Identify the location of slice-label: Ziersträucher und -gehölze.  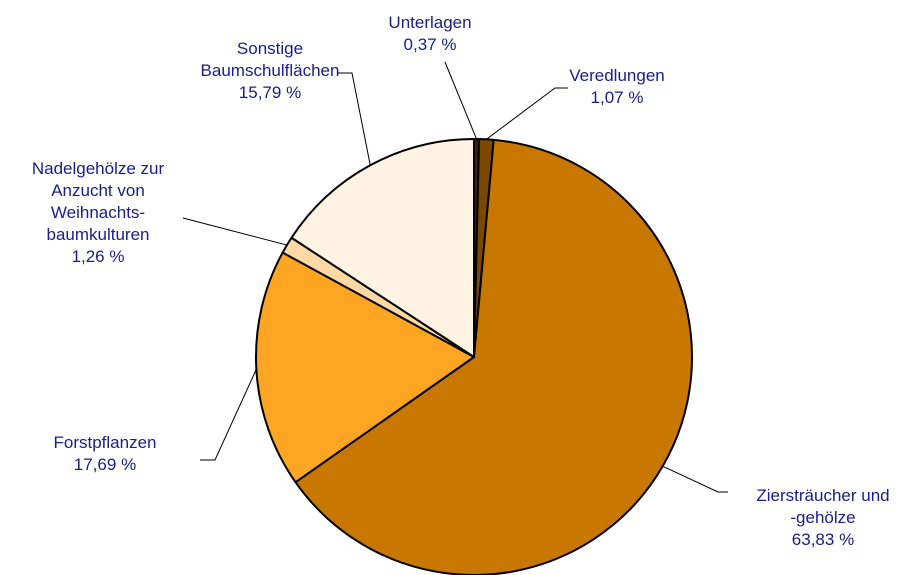
(823, 506).